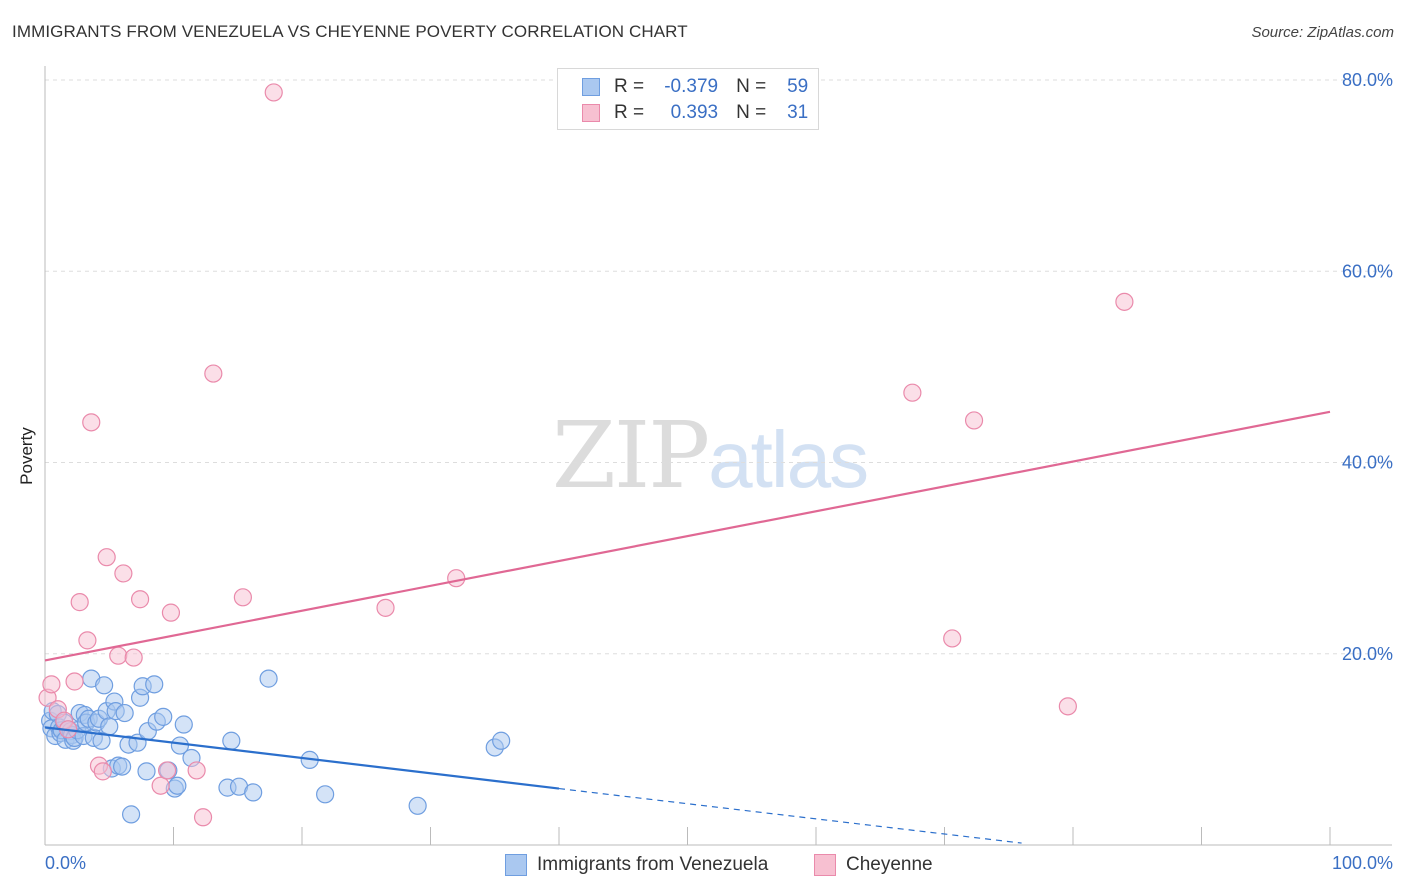  I want to click on series-legend-cheyenne: Cheyenne, so click(873, 865).